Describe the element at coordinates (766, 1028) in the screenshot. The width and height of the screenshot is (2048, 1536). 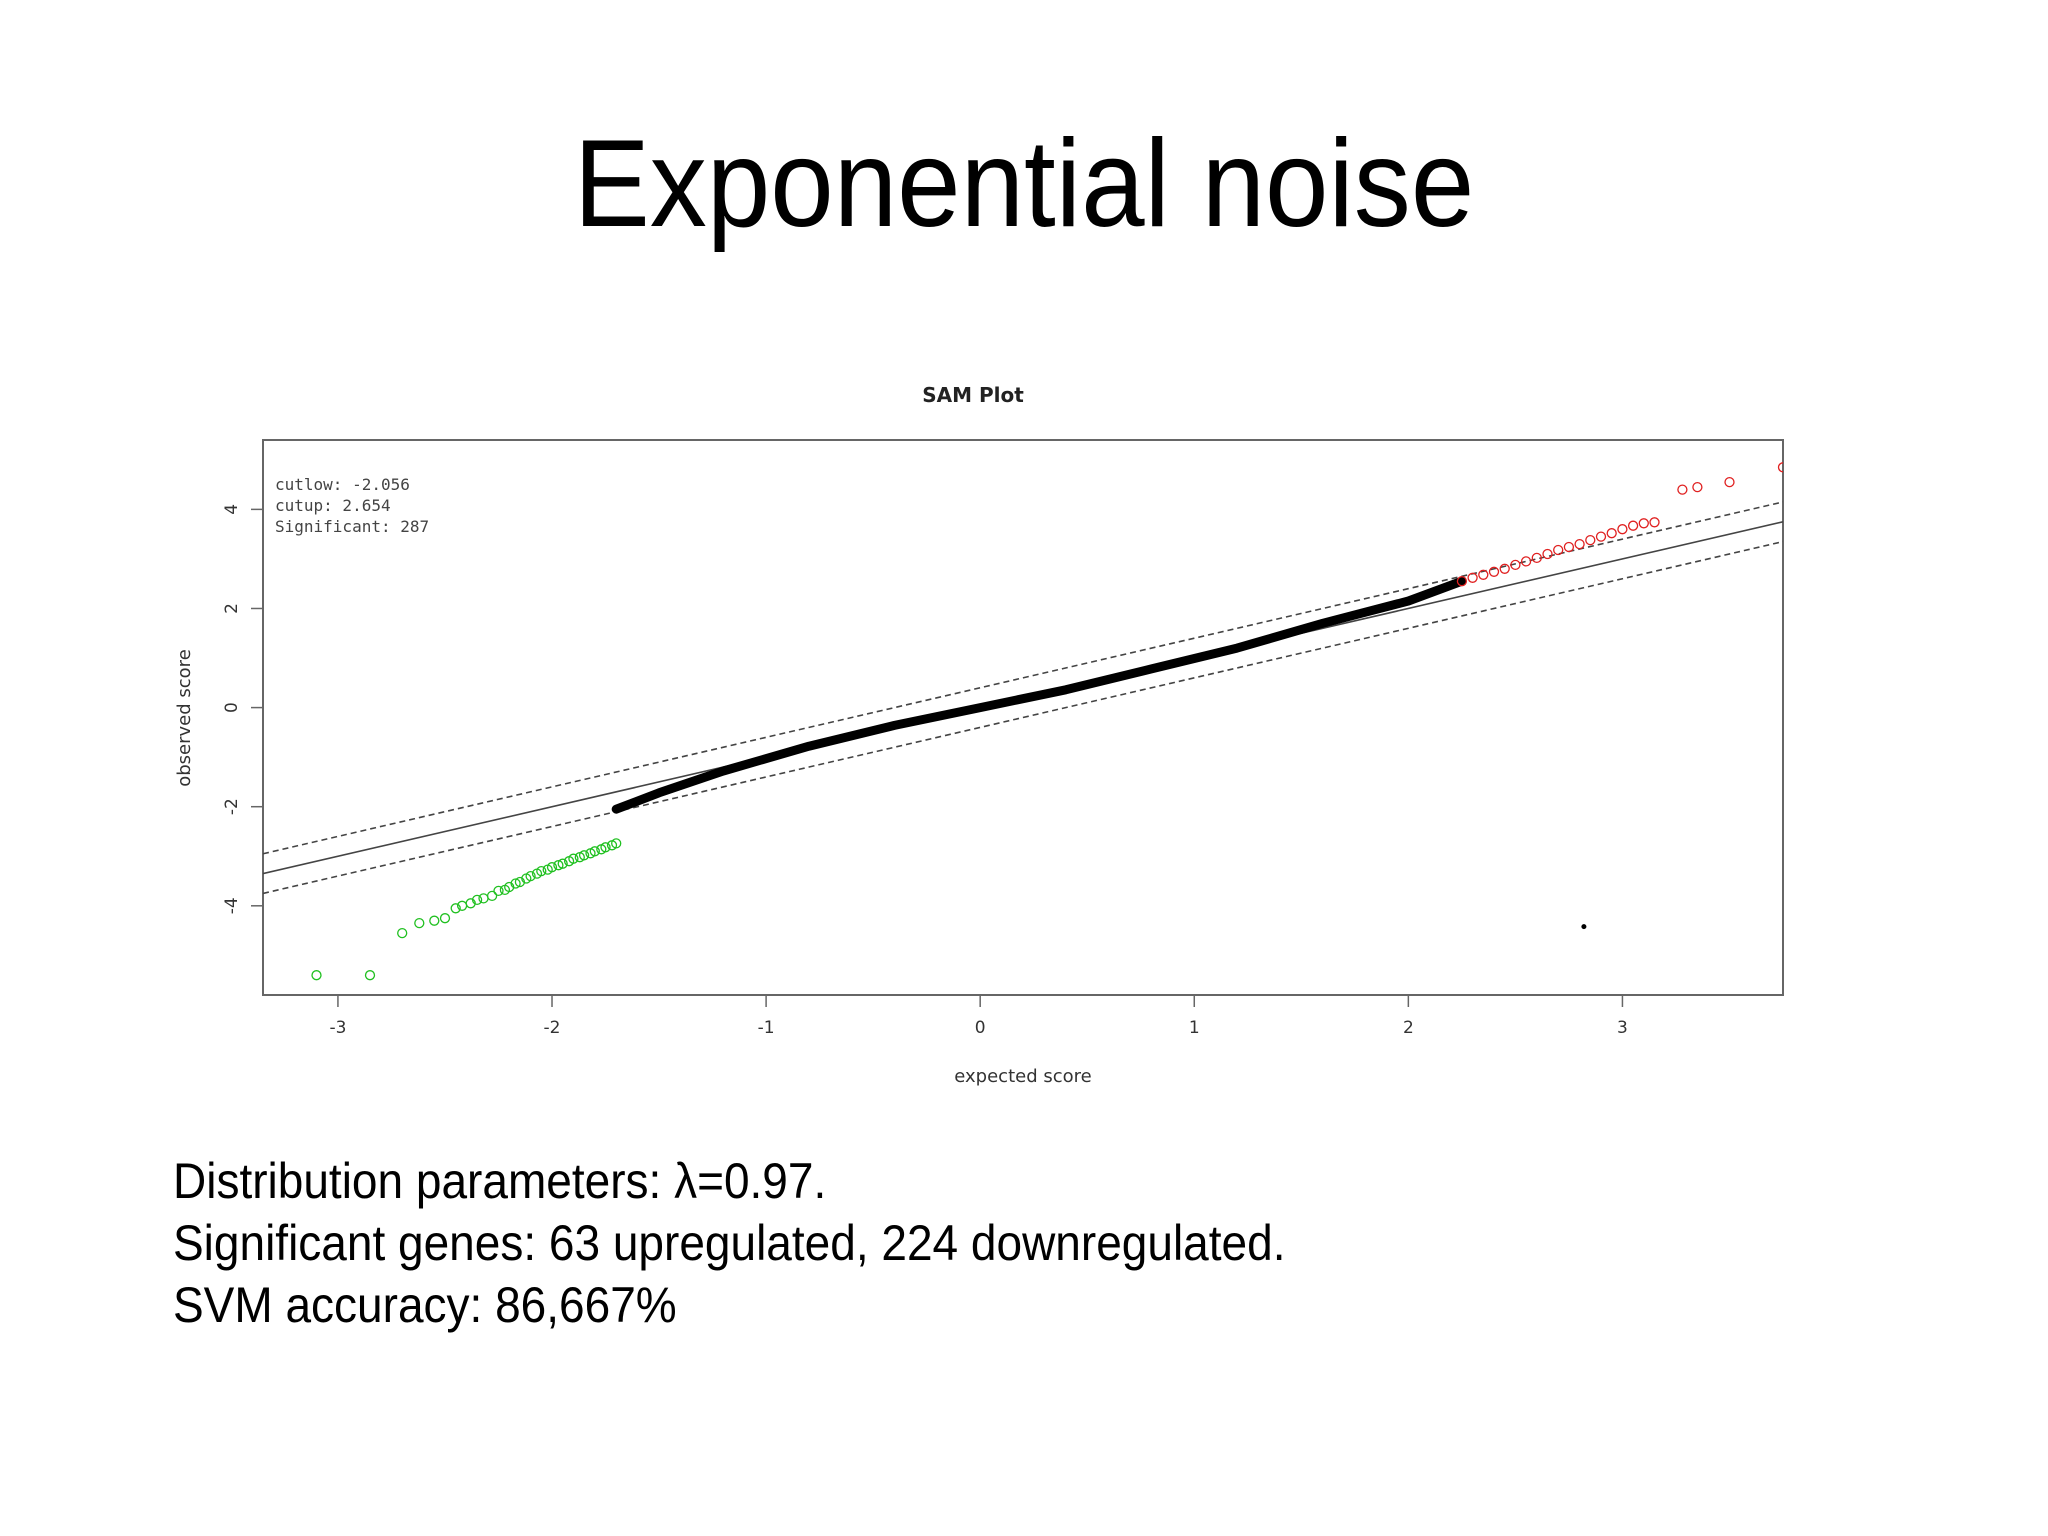
I see `x-tick-label: -1` at that location.